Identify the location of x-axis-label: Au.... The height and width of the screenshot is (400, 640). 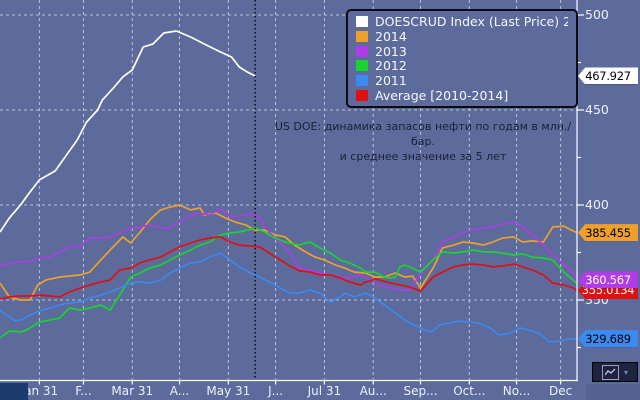
(373, 391).